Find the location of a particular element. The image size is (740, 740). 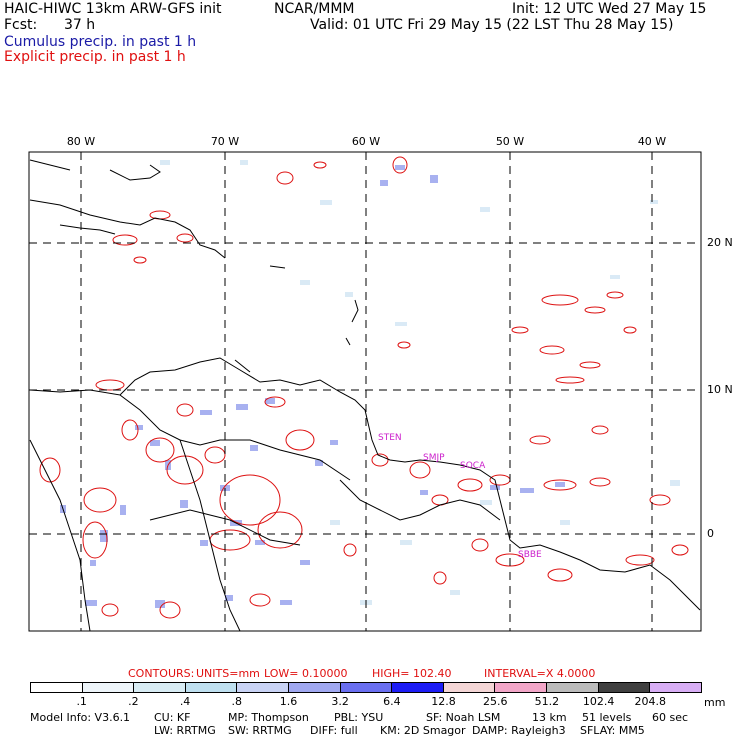

lon-label-60w: 60 W is located at coordinates (366, 141).